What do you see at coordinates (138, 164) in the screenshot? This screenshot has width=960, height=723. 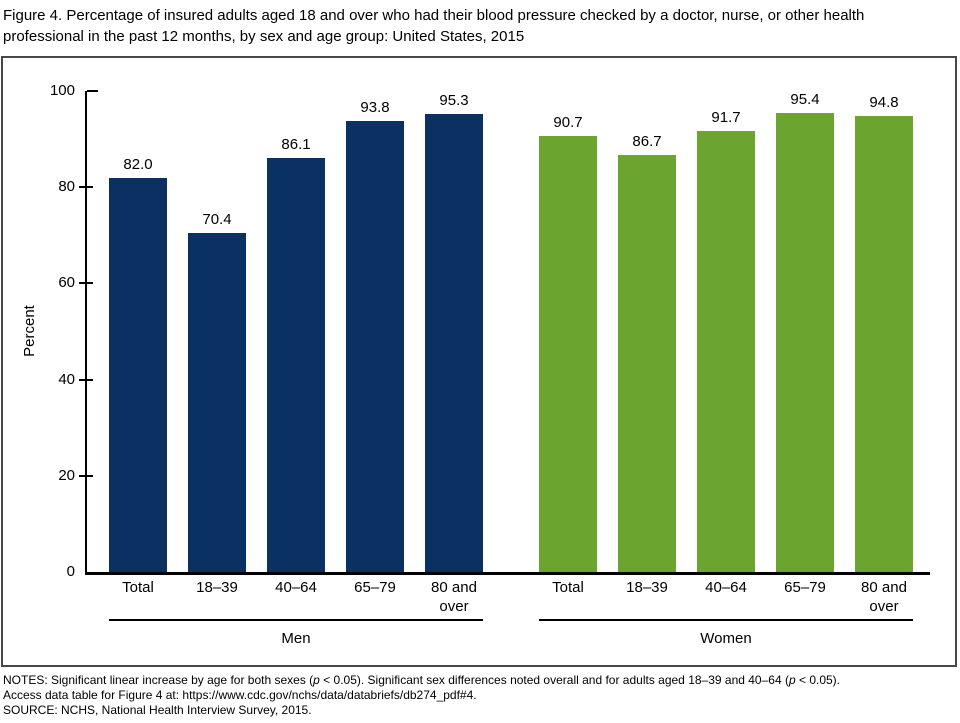 I see `bar-value-label-men-0: 82.0` at bounding box center [138, 164].